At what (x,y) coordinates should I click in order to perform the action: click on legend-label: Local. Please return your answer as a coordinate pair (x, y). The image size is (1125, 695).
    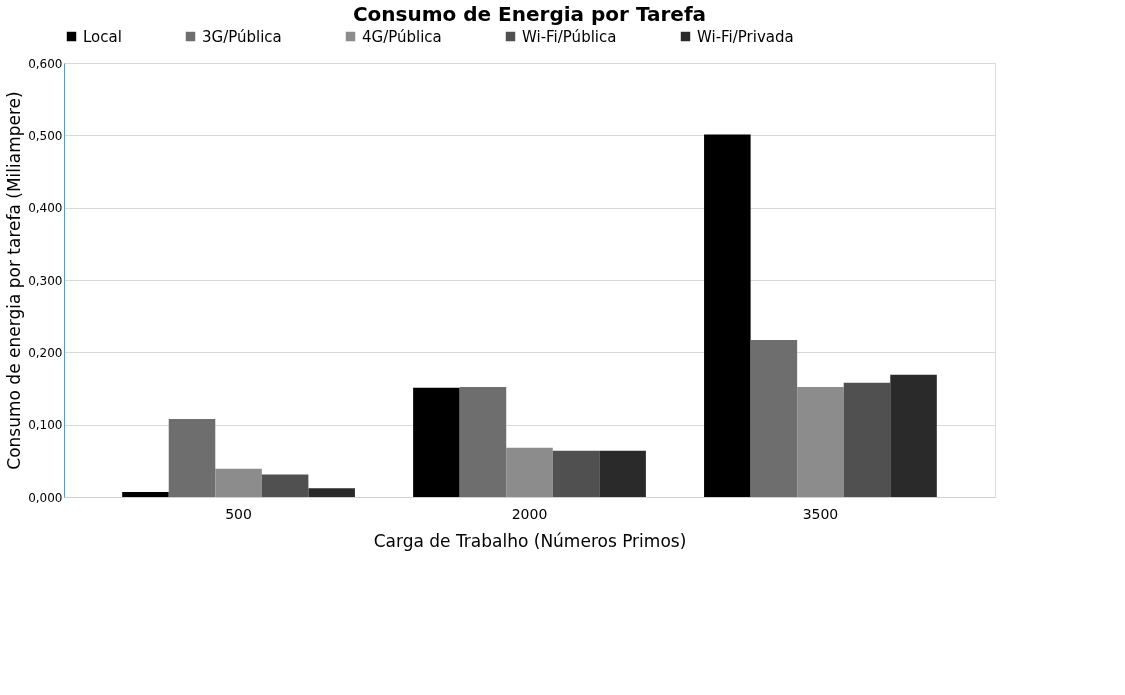
    Looking at the image, I should click on (102, 36).